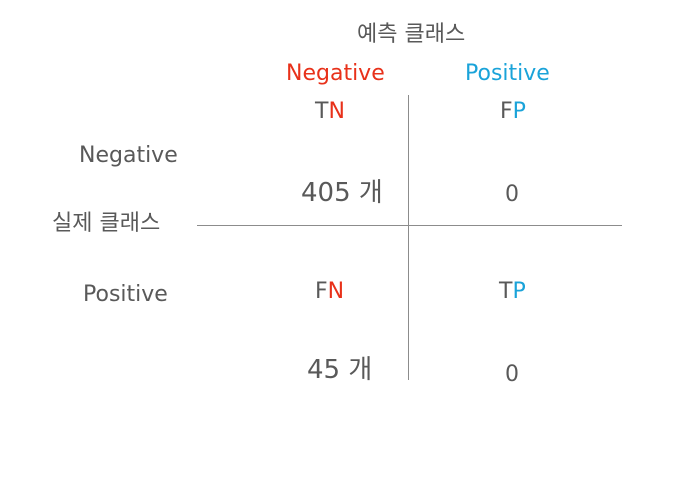 This screenshot has width=673, height=492. I want to click on fp-prefix: F, so click(506, 111).